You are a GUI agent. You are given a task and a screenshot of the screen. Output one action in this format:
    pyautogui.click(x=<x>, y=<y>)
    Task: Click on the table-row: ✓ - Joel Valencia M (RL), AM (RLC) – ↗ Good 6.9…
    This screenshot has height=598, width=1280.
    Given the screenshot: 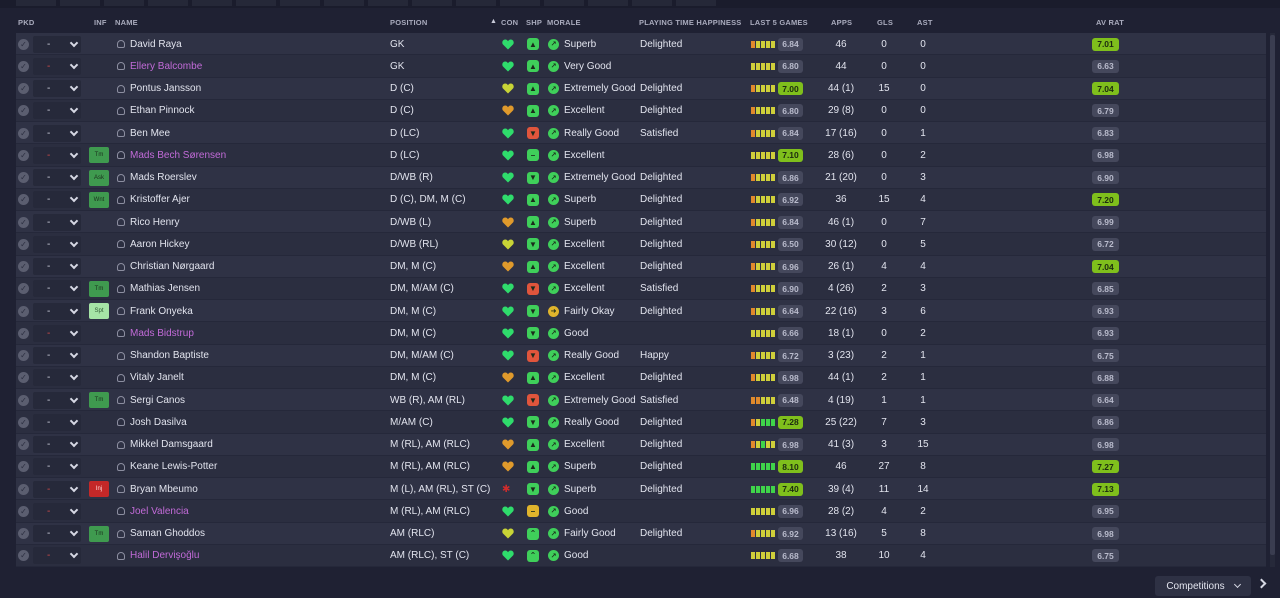 What is the action you would take?
    pyautogui.click(x=641, y=511)
    